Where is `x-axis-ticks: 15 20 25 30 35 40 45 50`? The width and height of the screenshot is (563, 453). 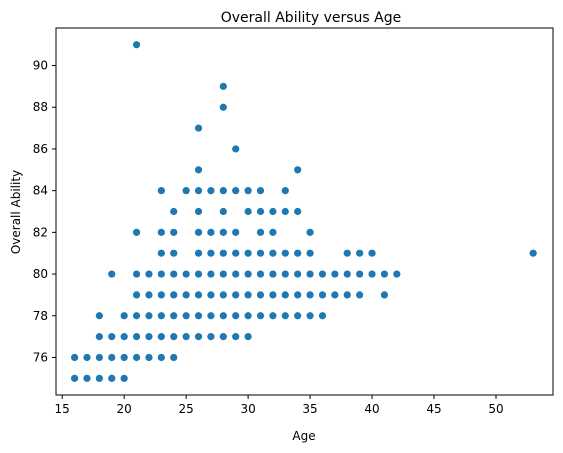
x-axis-ticks: 15 20 25 30 35 40 45 50 is located at coordinates (279, 405).